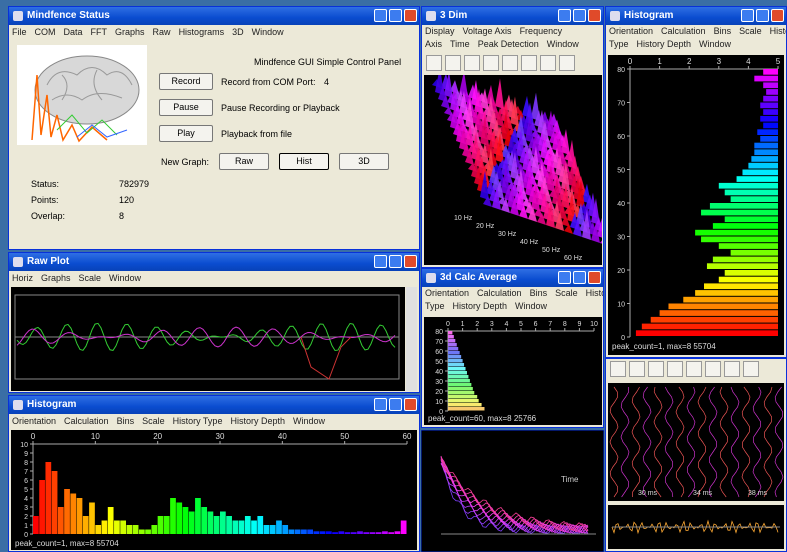  Describe the element at coordinates (648, 493) in the screenshot. I see `axis-label: 30 ms` at that location.